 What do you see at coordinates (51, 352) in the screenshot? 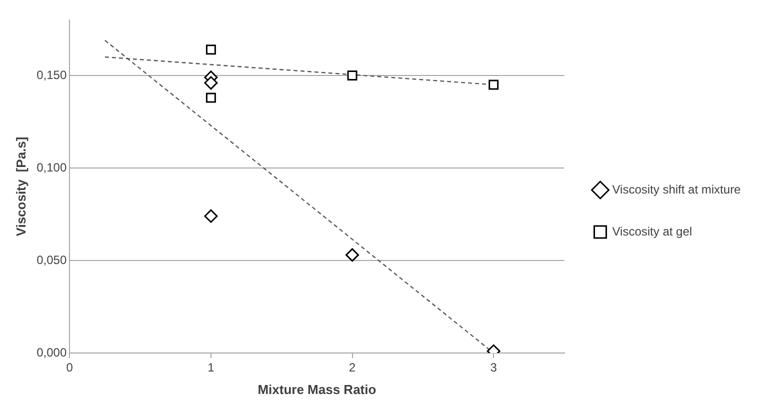
I see `y-tick-label: 0,000` at bounding box center [51, 352].